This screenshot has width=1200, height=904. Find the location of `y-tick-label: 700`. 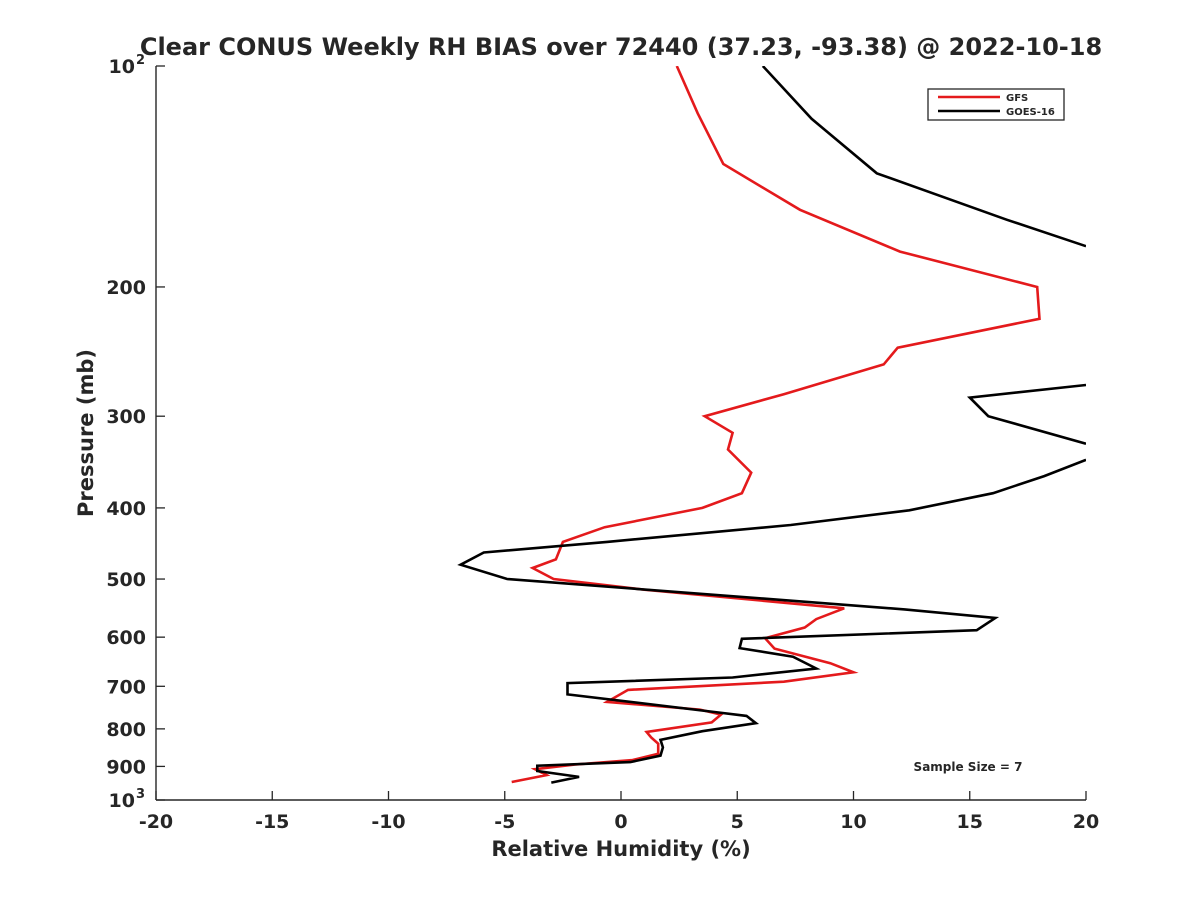

y-tick-label: 700 is located at coordinates (126, 687).